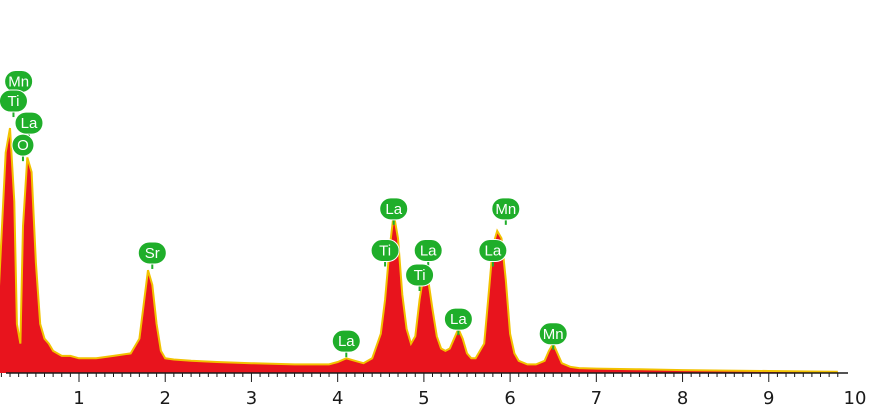  I want to click on x-tick-label: 6, so click(509, 398).